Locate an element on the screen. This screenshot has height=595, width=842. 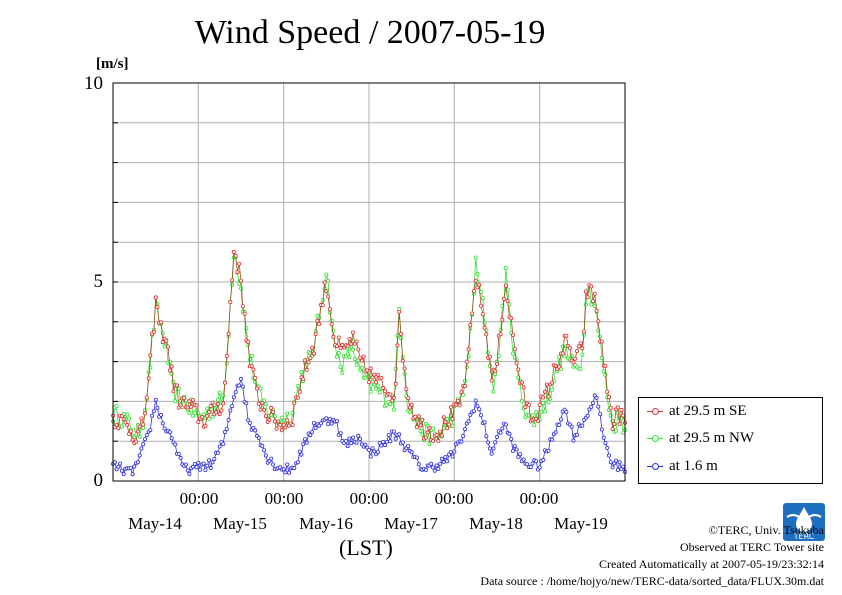
legend: at 29.5 m SE at 29.5 m NW at 1.6 m is located at coordinates (730, 440).